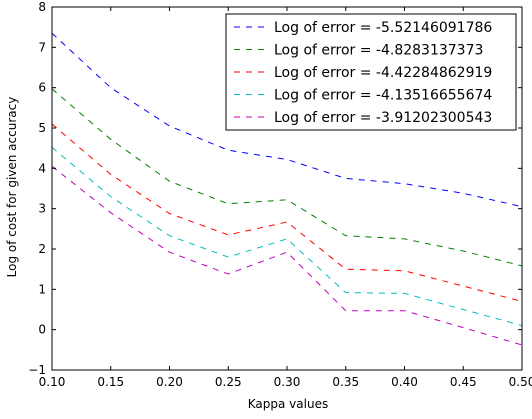 The height and width of the screenshot is (419, 532). What do you see at coordinates (383, 28) in the screenshot?
I see `legend-entry-label: Log of error = -5.52146091786` at bounding box center [383, 28].